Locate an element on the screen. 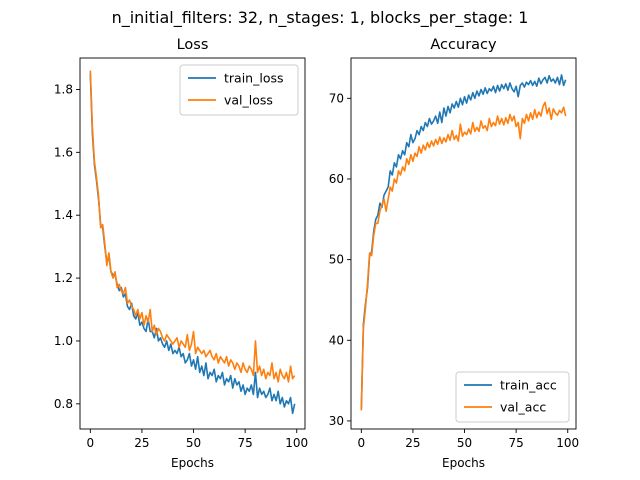  loss-x-tick-label: 100 is located at coordinates (296, 443).